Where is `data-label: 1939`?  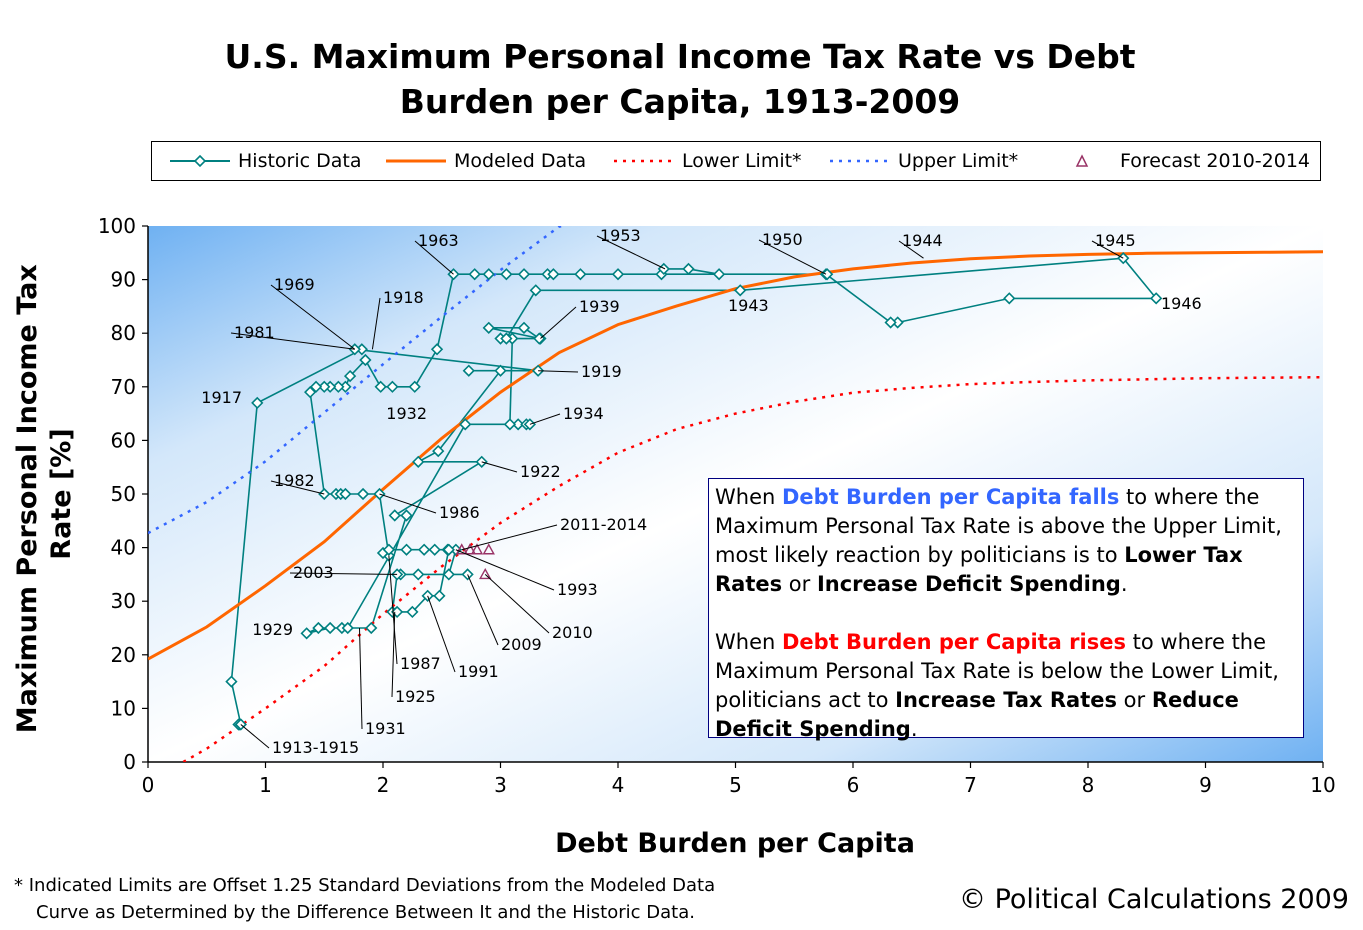 data-label: 1939 is located at coordinates (599, 306).